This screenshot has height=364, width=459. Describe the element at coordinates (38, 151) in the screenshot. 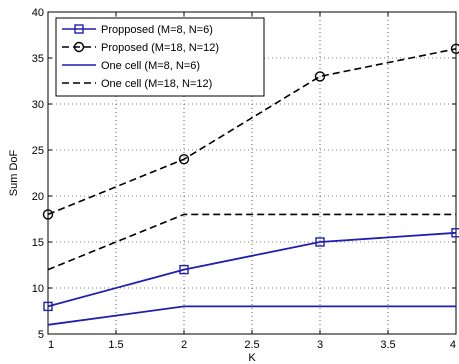

I see `y-tick-label: 25` at that location.